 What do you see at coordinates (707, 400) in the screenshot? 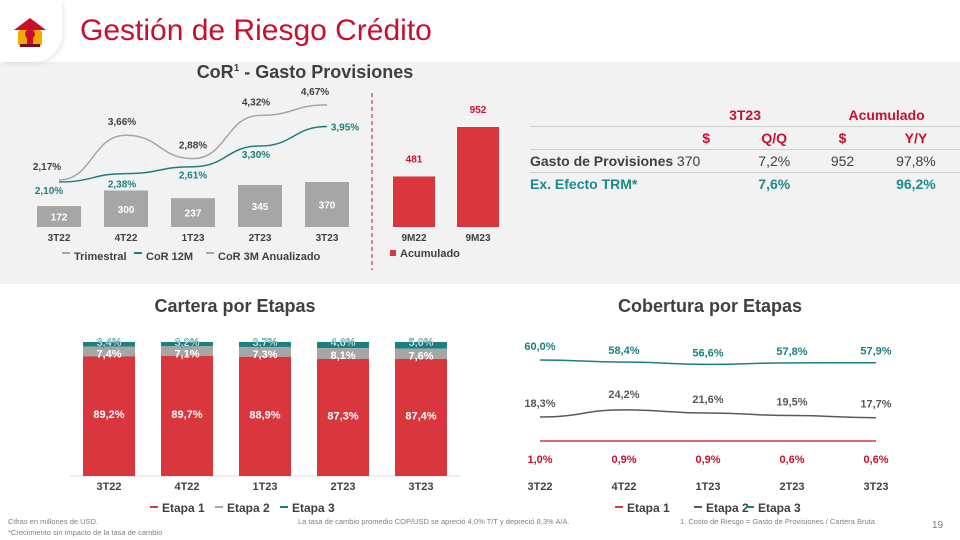
I see `line-data-label: 21,6%` at bounding box center [707, 400].